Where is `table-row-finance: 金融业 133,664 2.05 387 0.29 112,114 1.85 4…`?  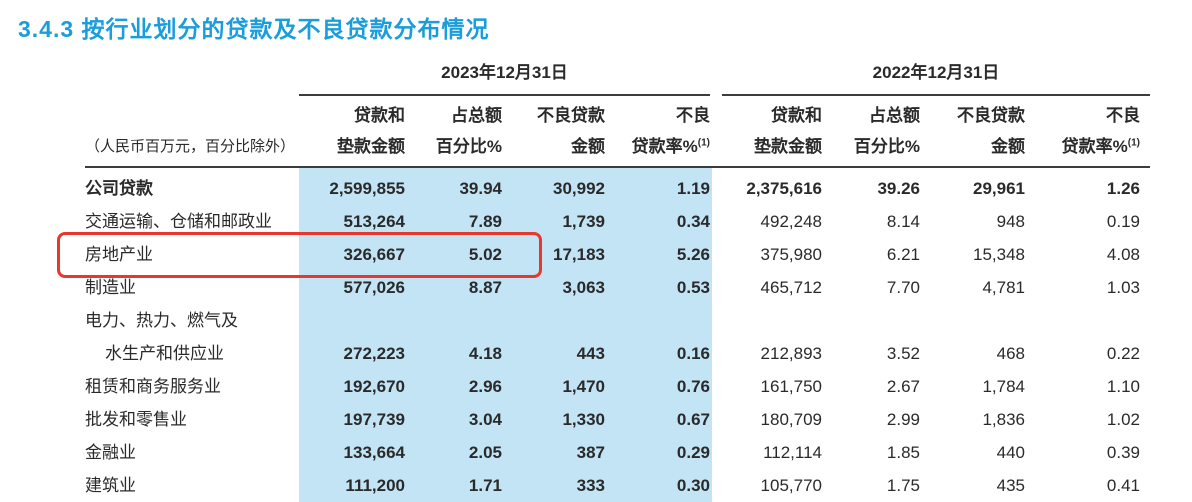 table-row-finance: 金融业 133,664 2.05 387 0.29 112,114 1.85 4… is located at coordinates (617, 452).